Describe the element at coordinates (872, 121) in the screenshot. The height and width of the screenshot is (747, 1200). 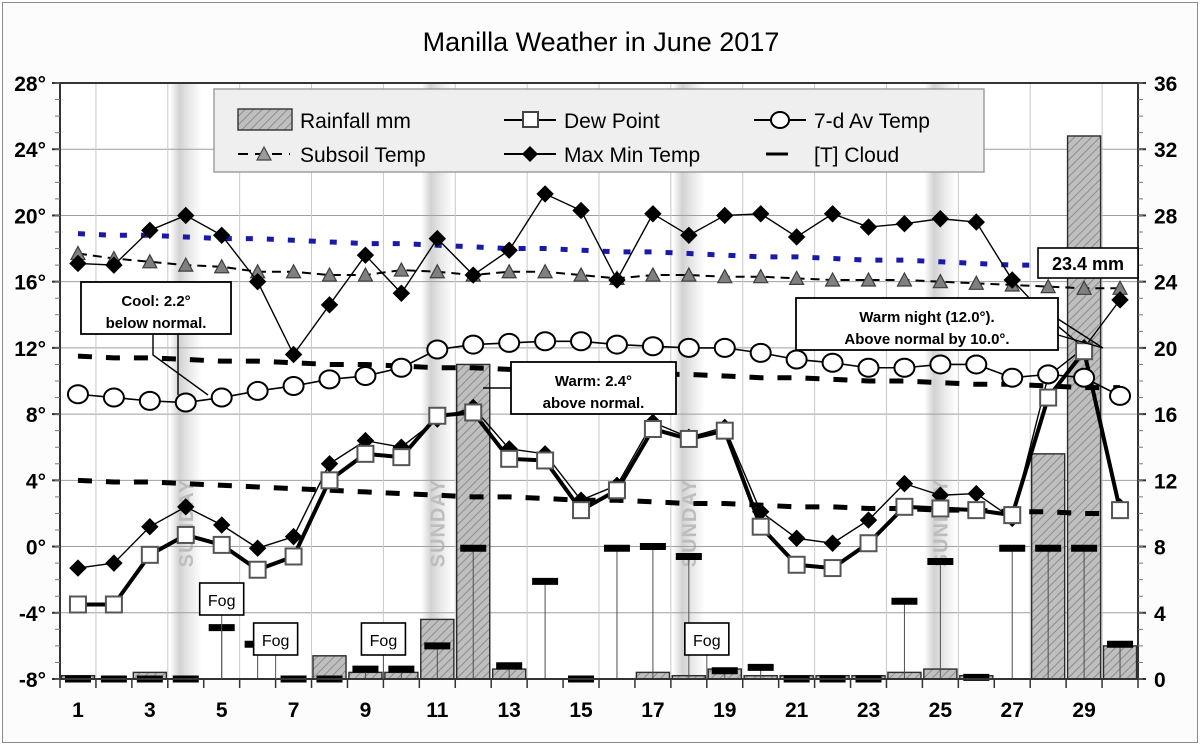
I see `legend-label-7d-av-temp: 7-d Av Temp` at that location.